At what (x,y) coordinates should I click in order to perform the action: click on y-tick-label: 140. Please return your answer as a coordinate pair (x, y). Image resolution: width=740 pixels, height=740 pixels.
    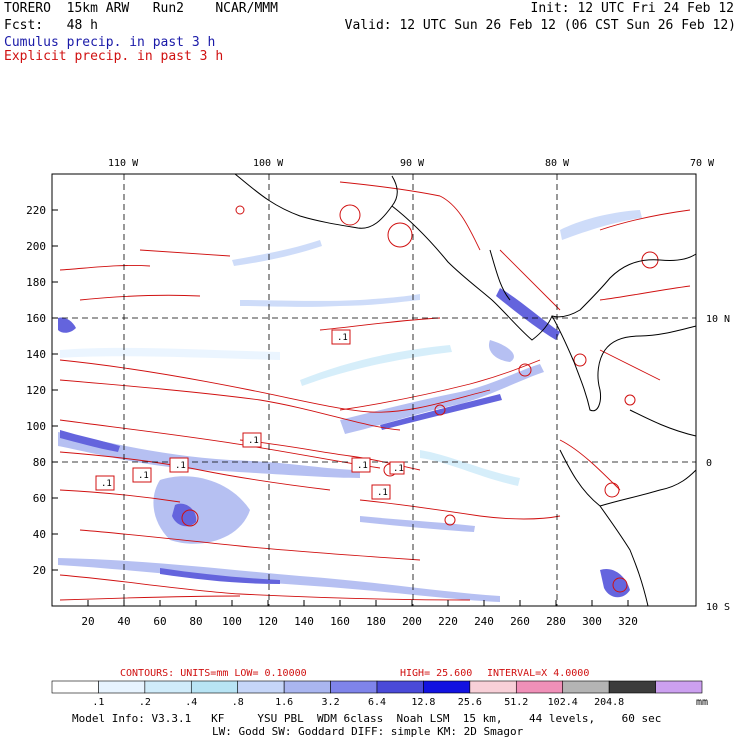
    Looking at the image, I should click on (36, 354).